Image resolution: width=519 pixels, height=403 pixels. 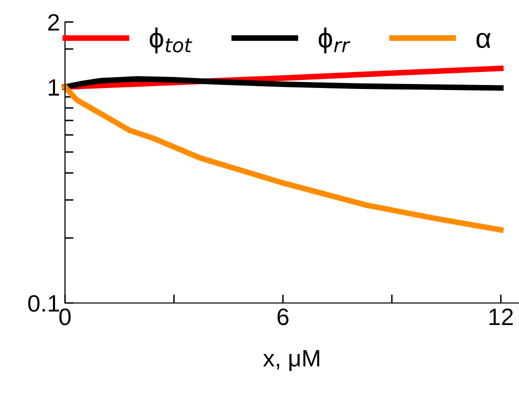 What do you see at coordinates (171, 40) in the screenshot?
I see `legend-label: ϕ$_{tot}$` at bounding box center [171, 40].